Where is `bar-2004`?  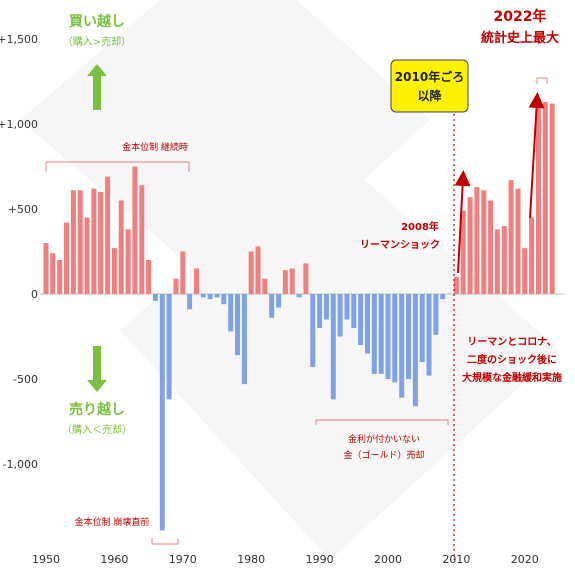
bar-2004 is located at coordinates (415, 350).